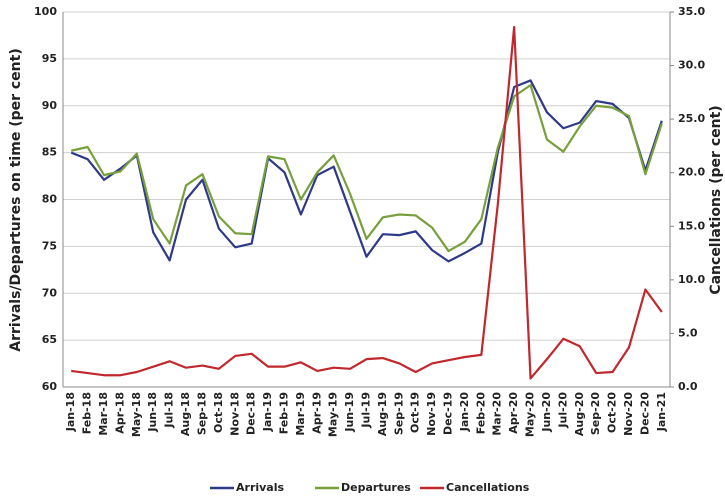 This screenshot has height=500, width=725. What do you see at coordinates (488, 487) in the screenshot?
I see `legend-label: Cancellations` at bounding box center [488, 487].